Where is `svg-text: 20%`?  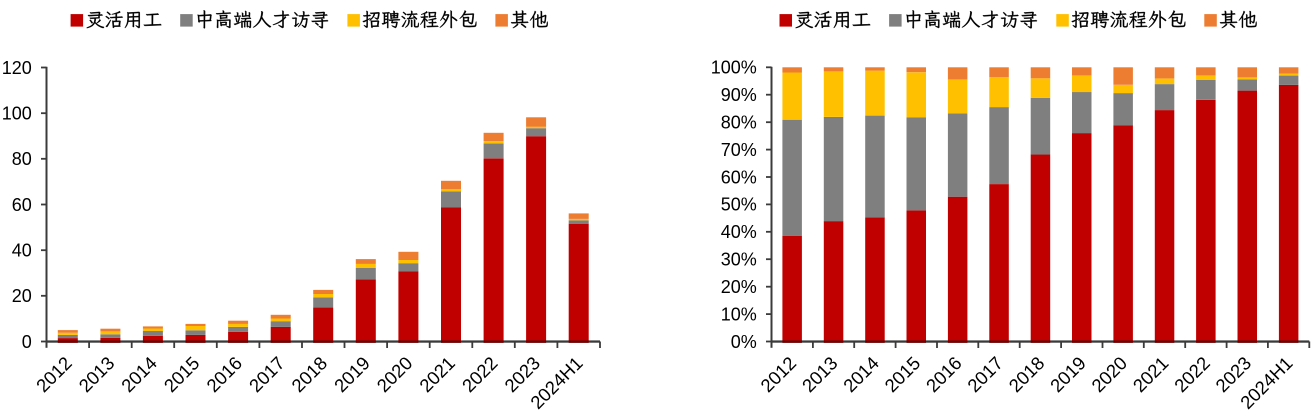
svg-text: 20% is located at coordinates (739, 287).